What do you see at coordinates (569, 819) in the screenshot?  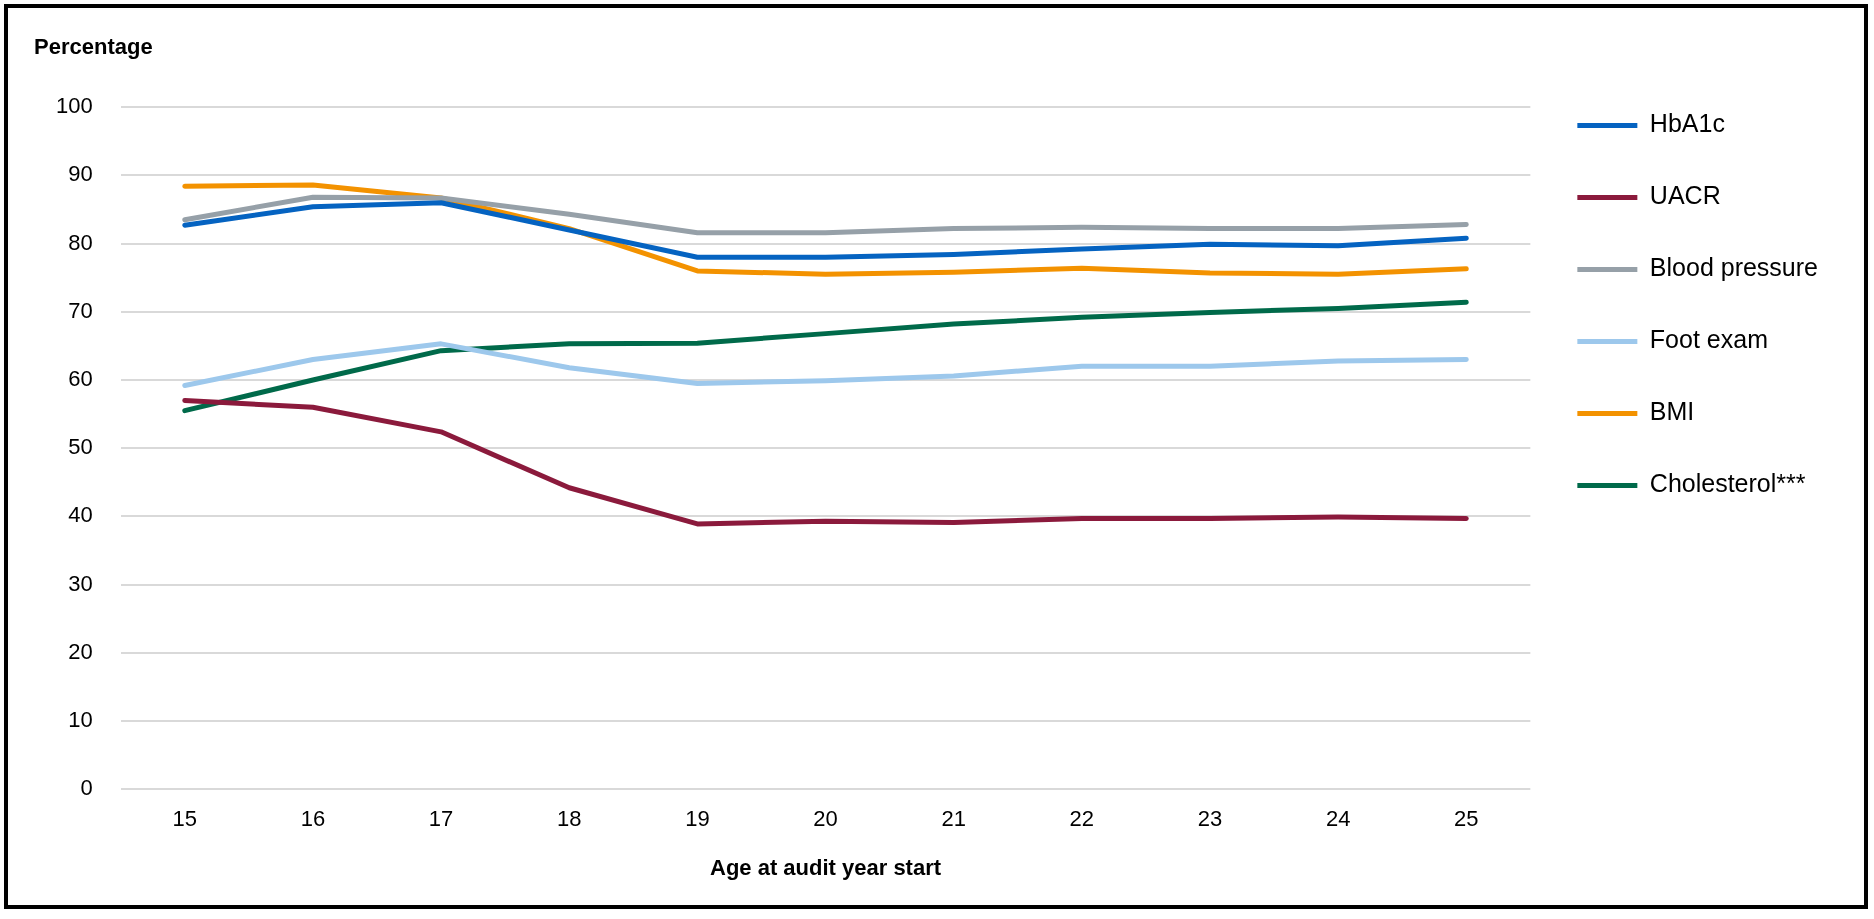 I see `x-tick-label: 18` at bounding box center [569, 819].